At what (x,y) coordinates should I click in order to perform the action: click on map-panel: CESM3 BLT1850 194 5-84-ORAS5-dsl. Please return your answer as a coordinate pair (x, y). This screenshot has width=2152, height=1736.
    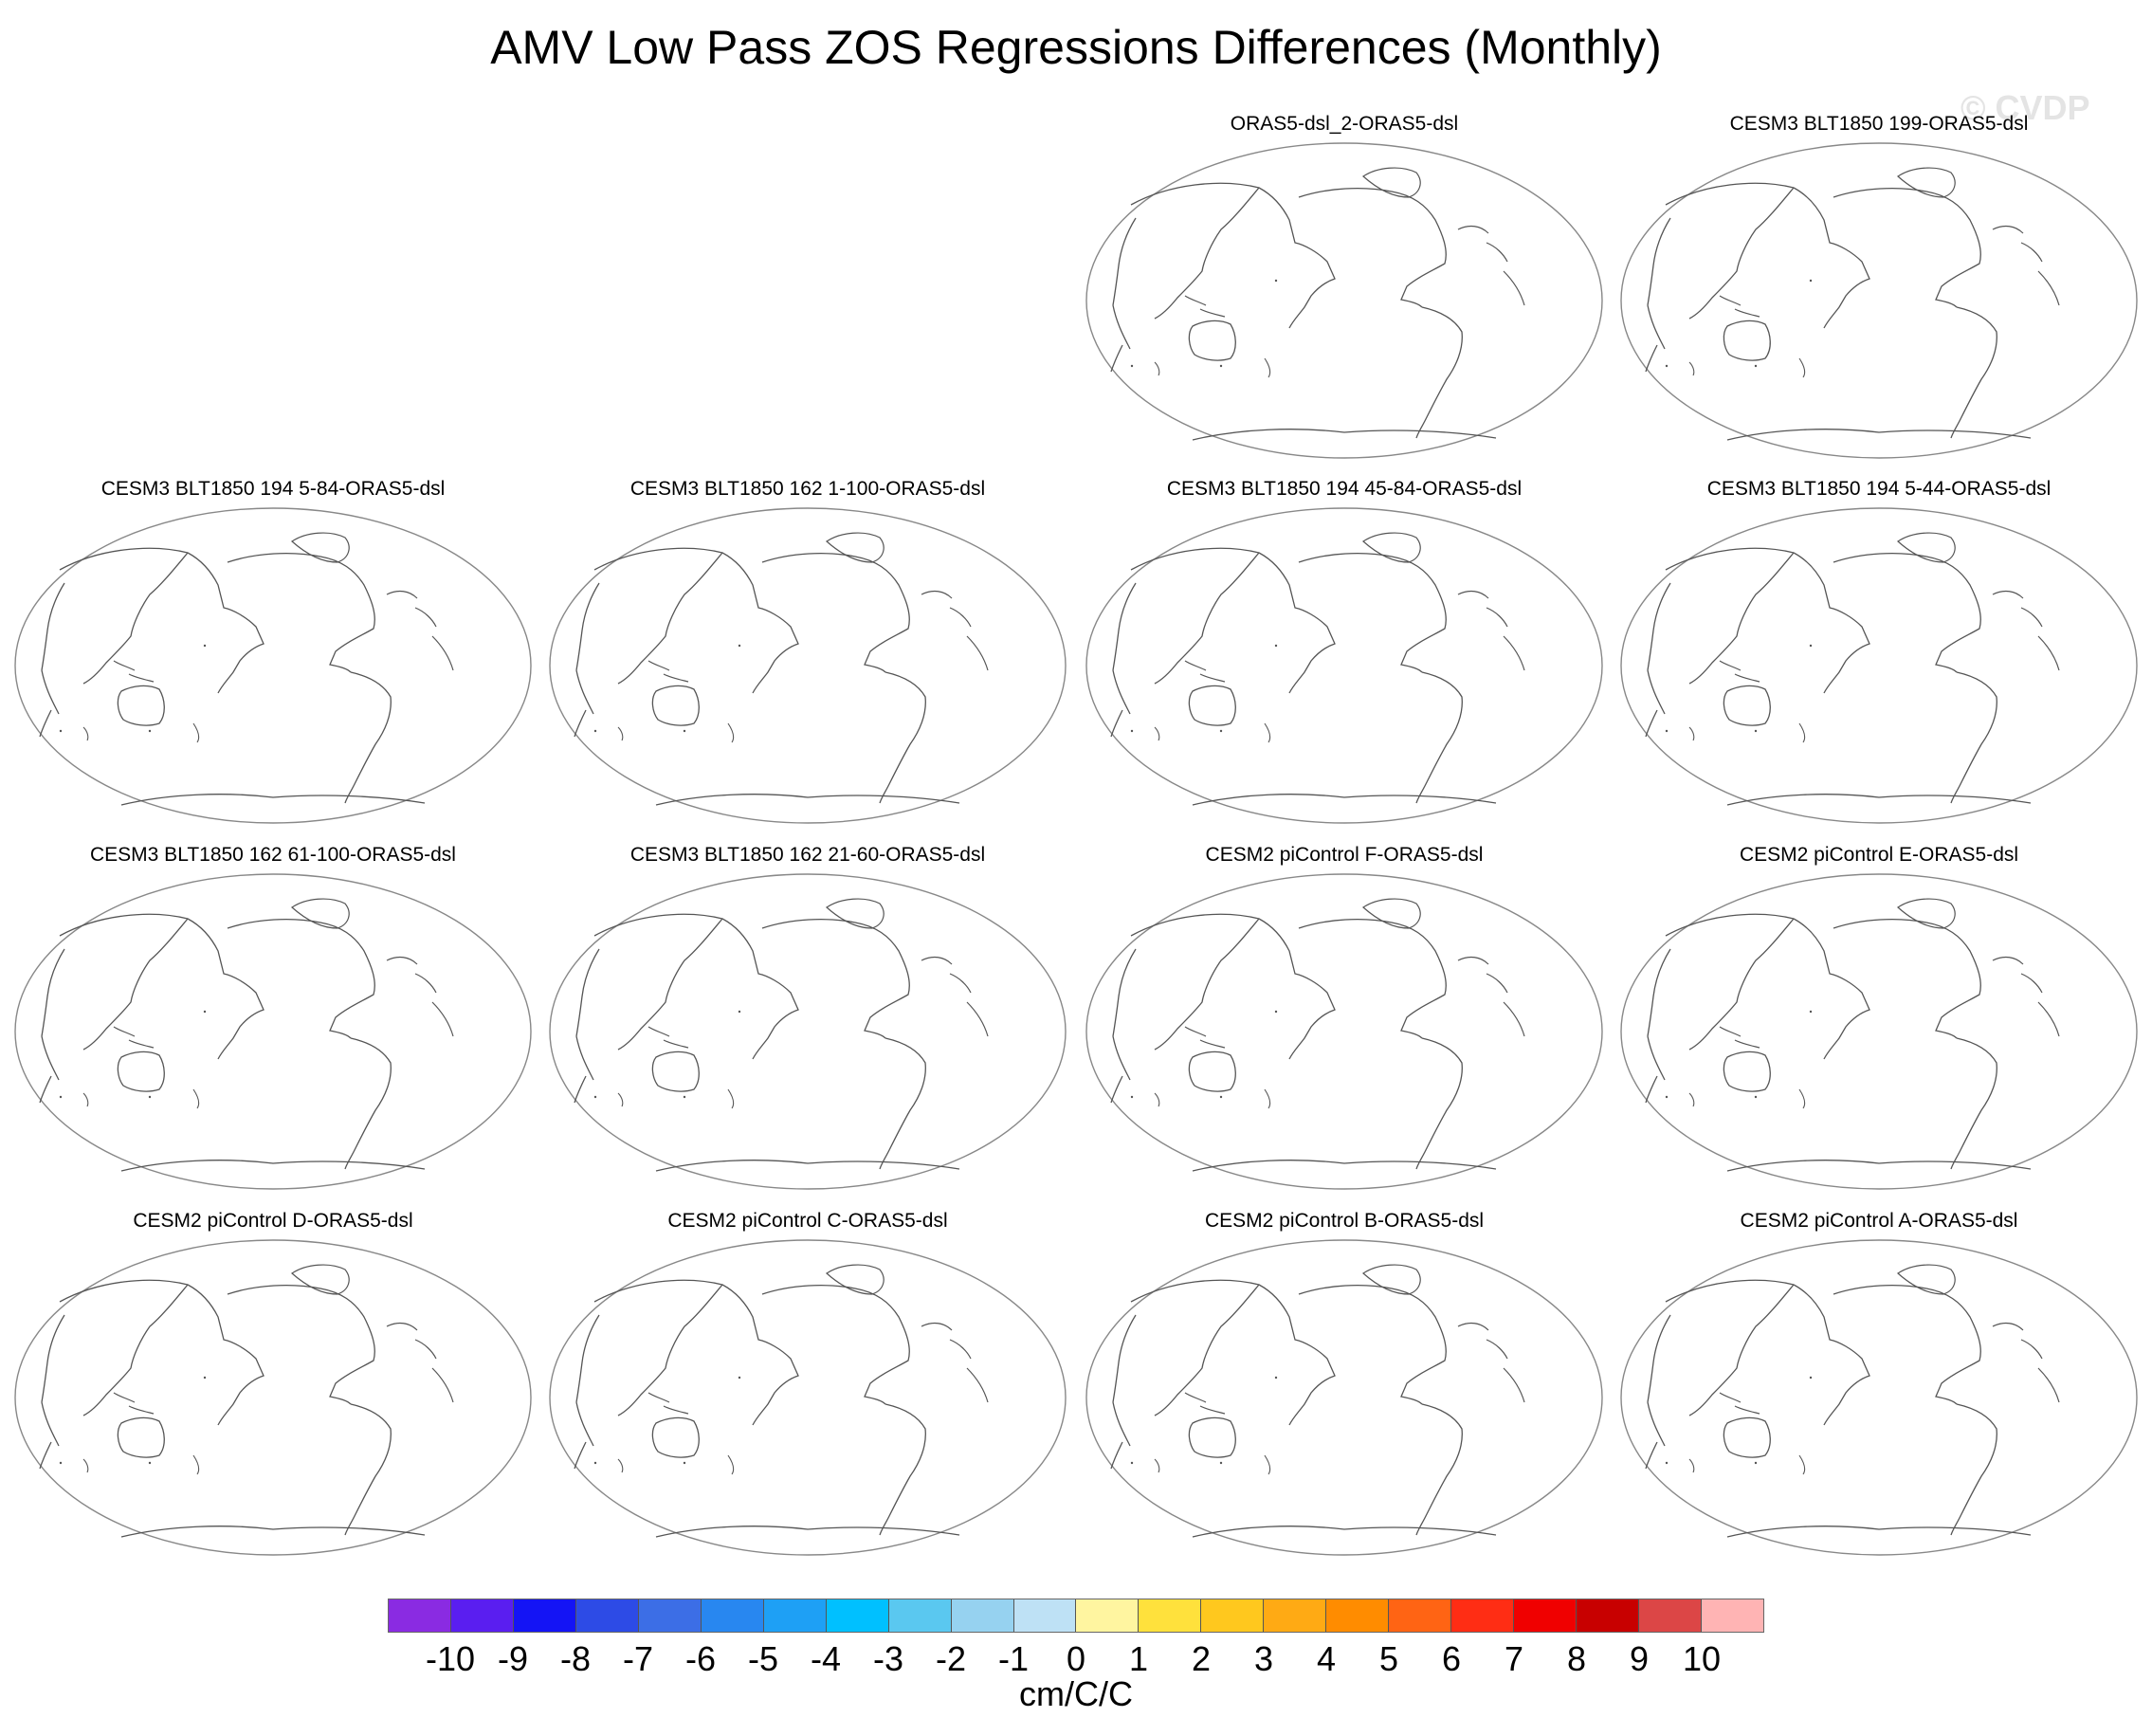
    Looking at the image, I should click on (273, 652).